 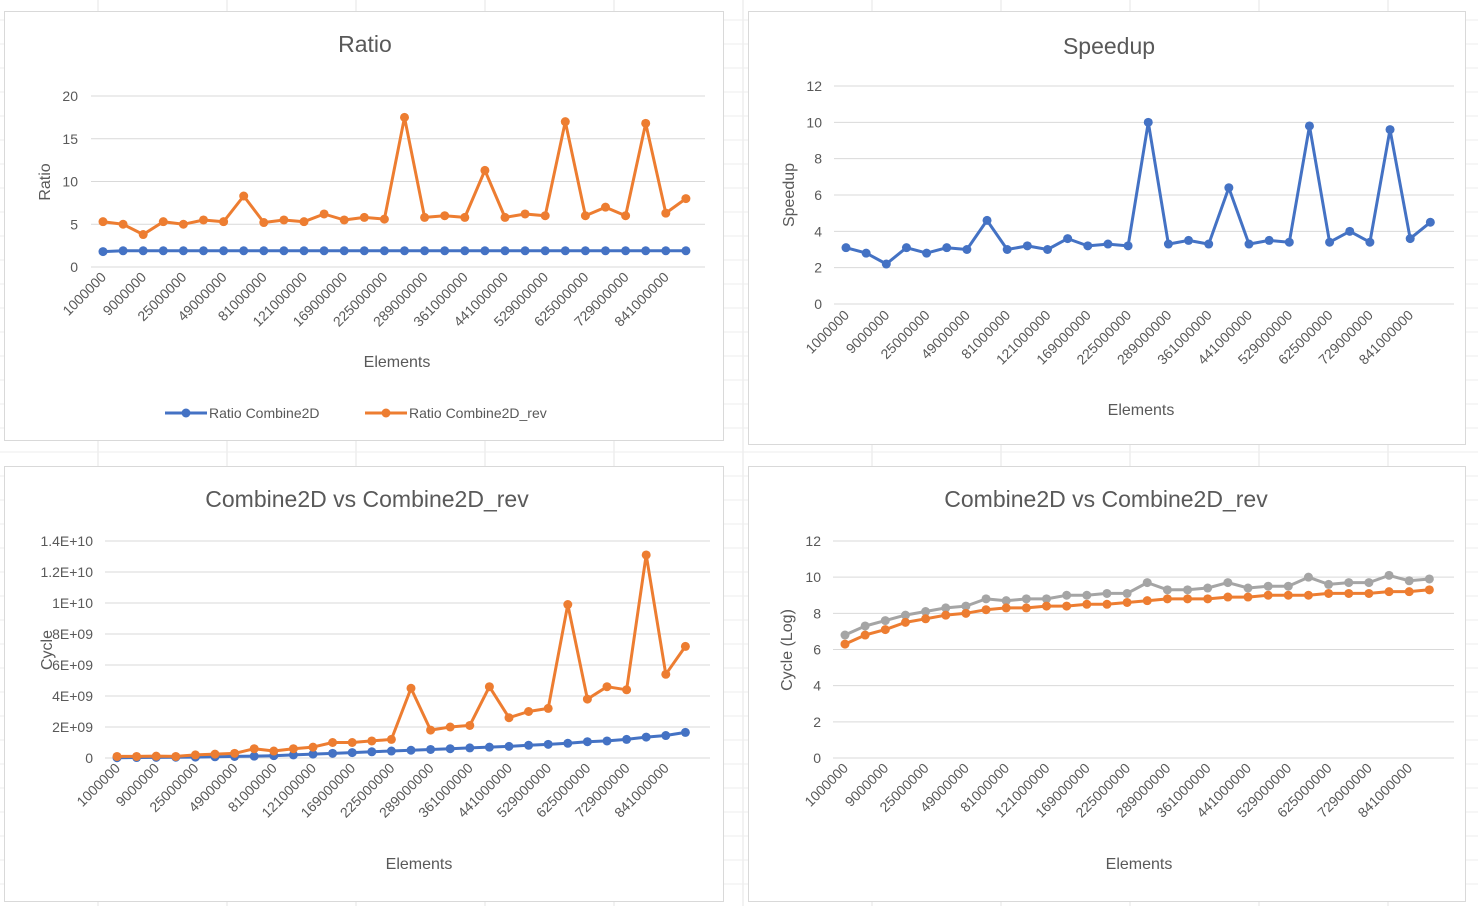 What do you see at coordinates (789, 195) in the screenshot?
I see `y-axis-title: Speedup` at bounding box center [789, 195].